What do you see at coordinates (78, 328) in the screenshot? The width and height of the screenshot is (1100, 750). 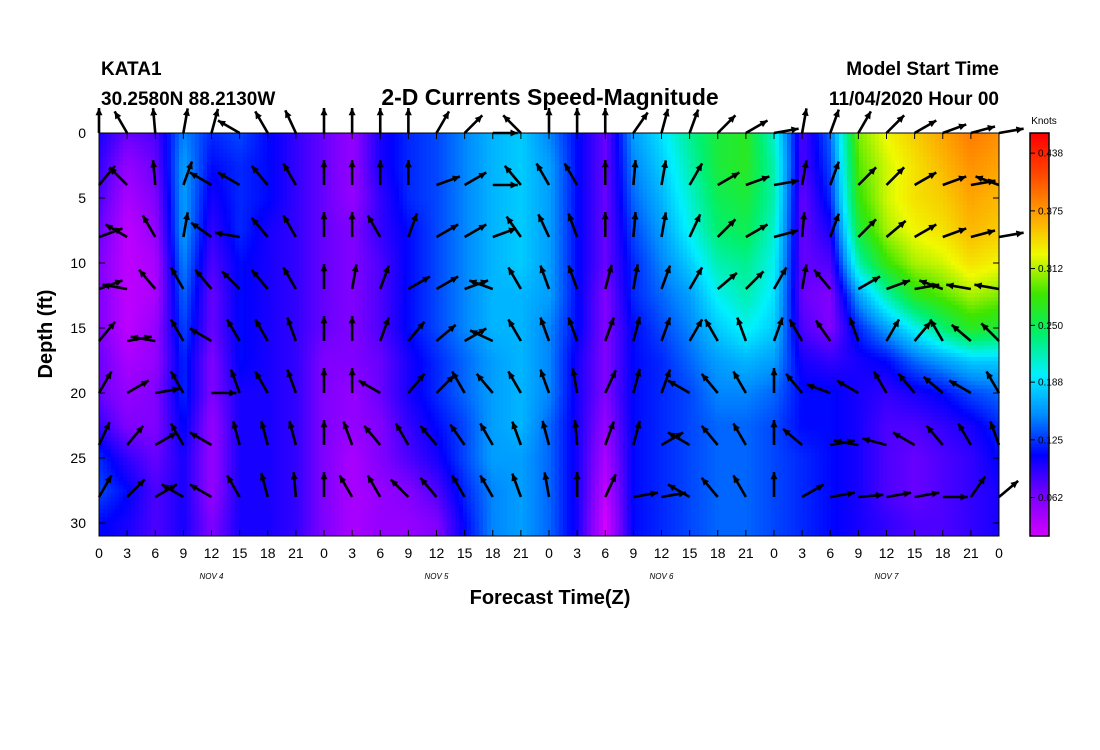 I see `y-tick-label: 15` at bounding box center [78, 328].